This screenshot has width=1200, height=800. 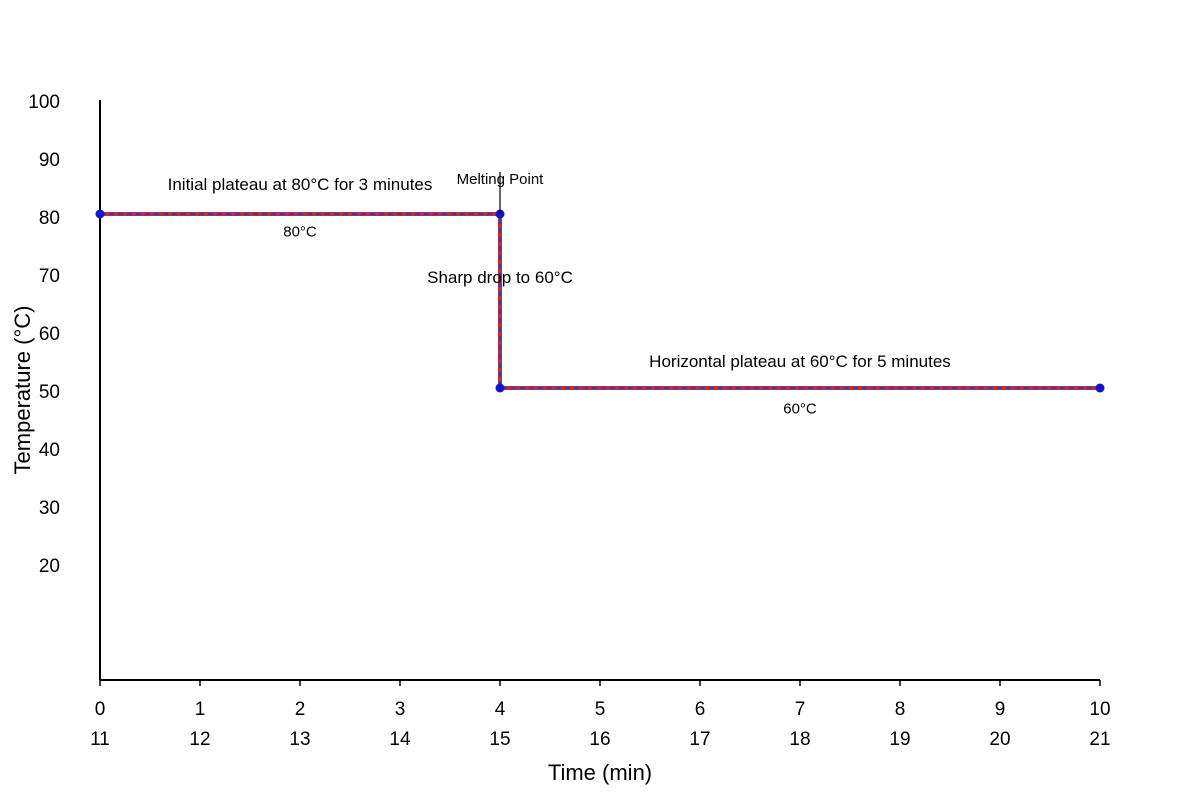 I want to click on y-tick-label: 60, so click(x=49, y=334).